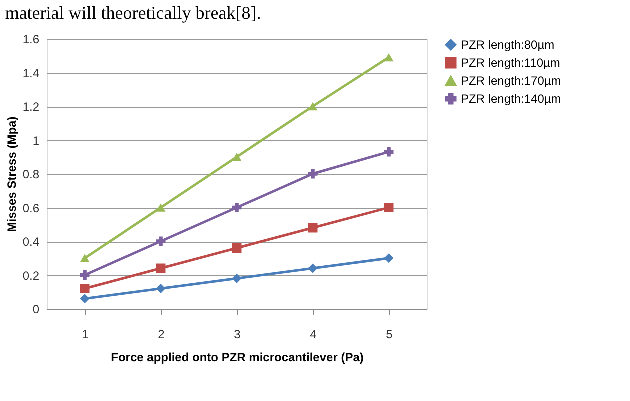 The width and height of the screenshot is (630, 401). Describe the element at coordinates (31, 208) in the screenshot. I see `y-tick-label: 0.6` at that location.